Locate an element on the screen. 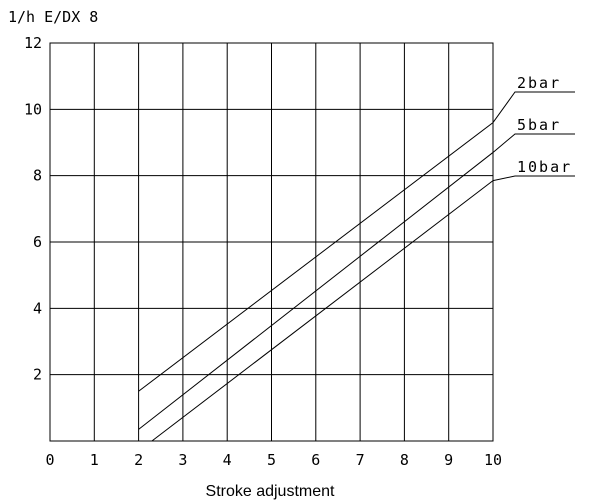 This screenshot has width=590, height=502. y-tick-label: 2 is located at coordinates (37, 375).